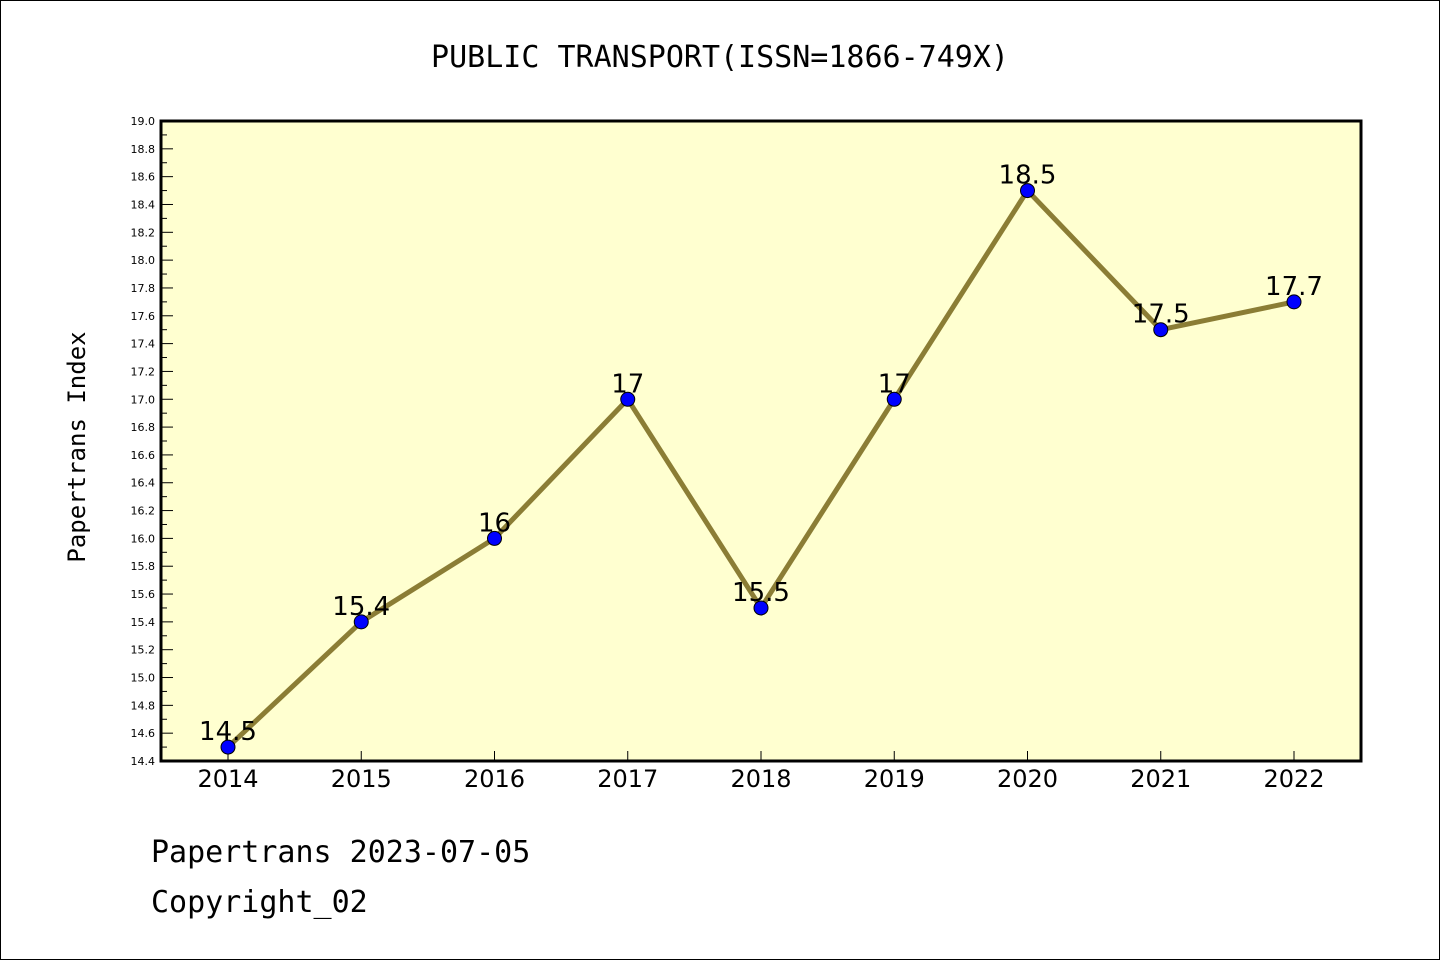 The height and width of the screenshot is (960, 1440). Describe the element at coordinates (228, 732) in the screenshot. I see `data-label: 14.5` at that location.